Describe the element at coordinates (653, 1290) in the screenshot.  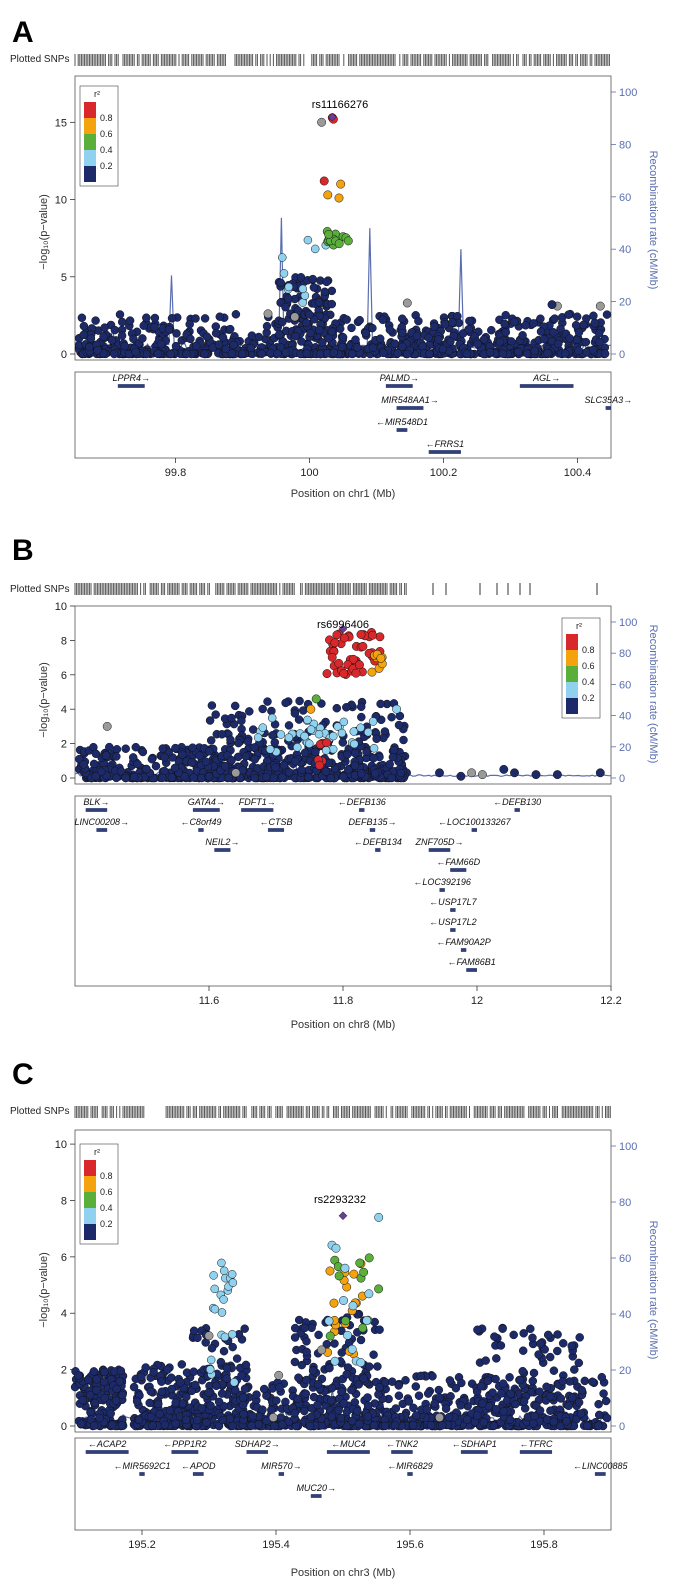
I see `recomb-axis-label-c: Recombination rate (cM/Mb)` at that location.